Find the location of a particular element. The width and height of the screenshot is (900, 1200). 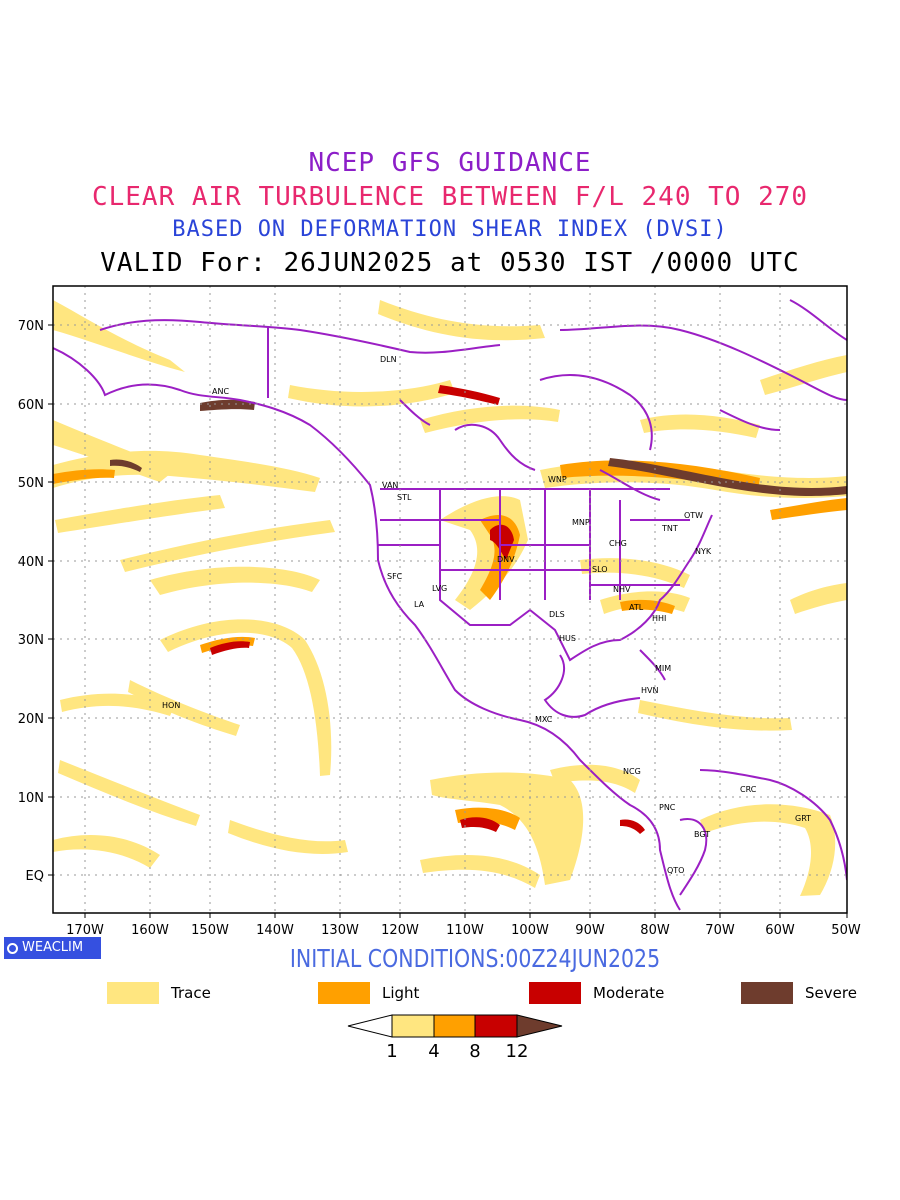

lat-label: 50N is located at coordinates (31, 483).